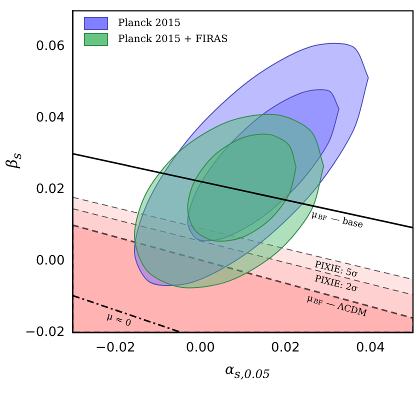 Image resolution: width=415 pixels, height=393 pixels. Describe the element at coordinates (248, 371) in the screenshot. I see `x-axis-title: α$_{s,0.05}$` at that location.